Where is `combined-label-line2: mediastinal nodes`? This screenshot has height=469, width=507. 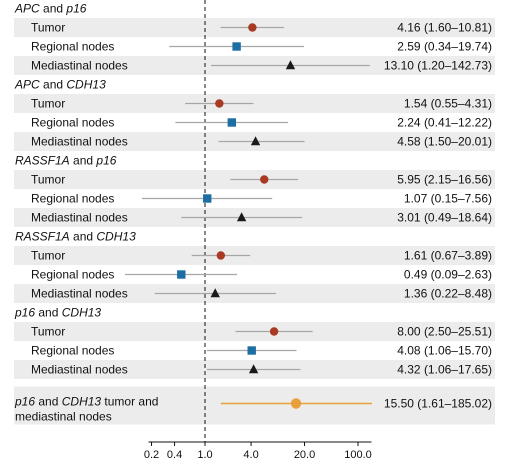 combined-label-line2: mediastinal nodes is located at coordinates (63, 417).